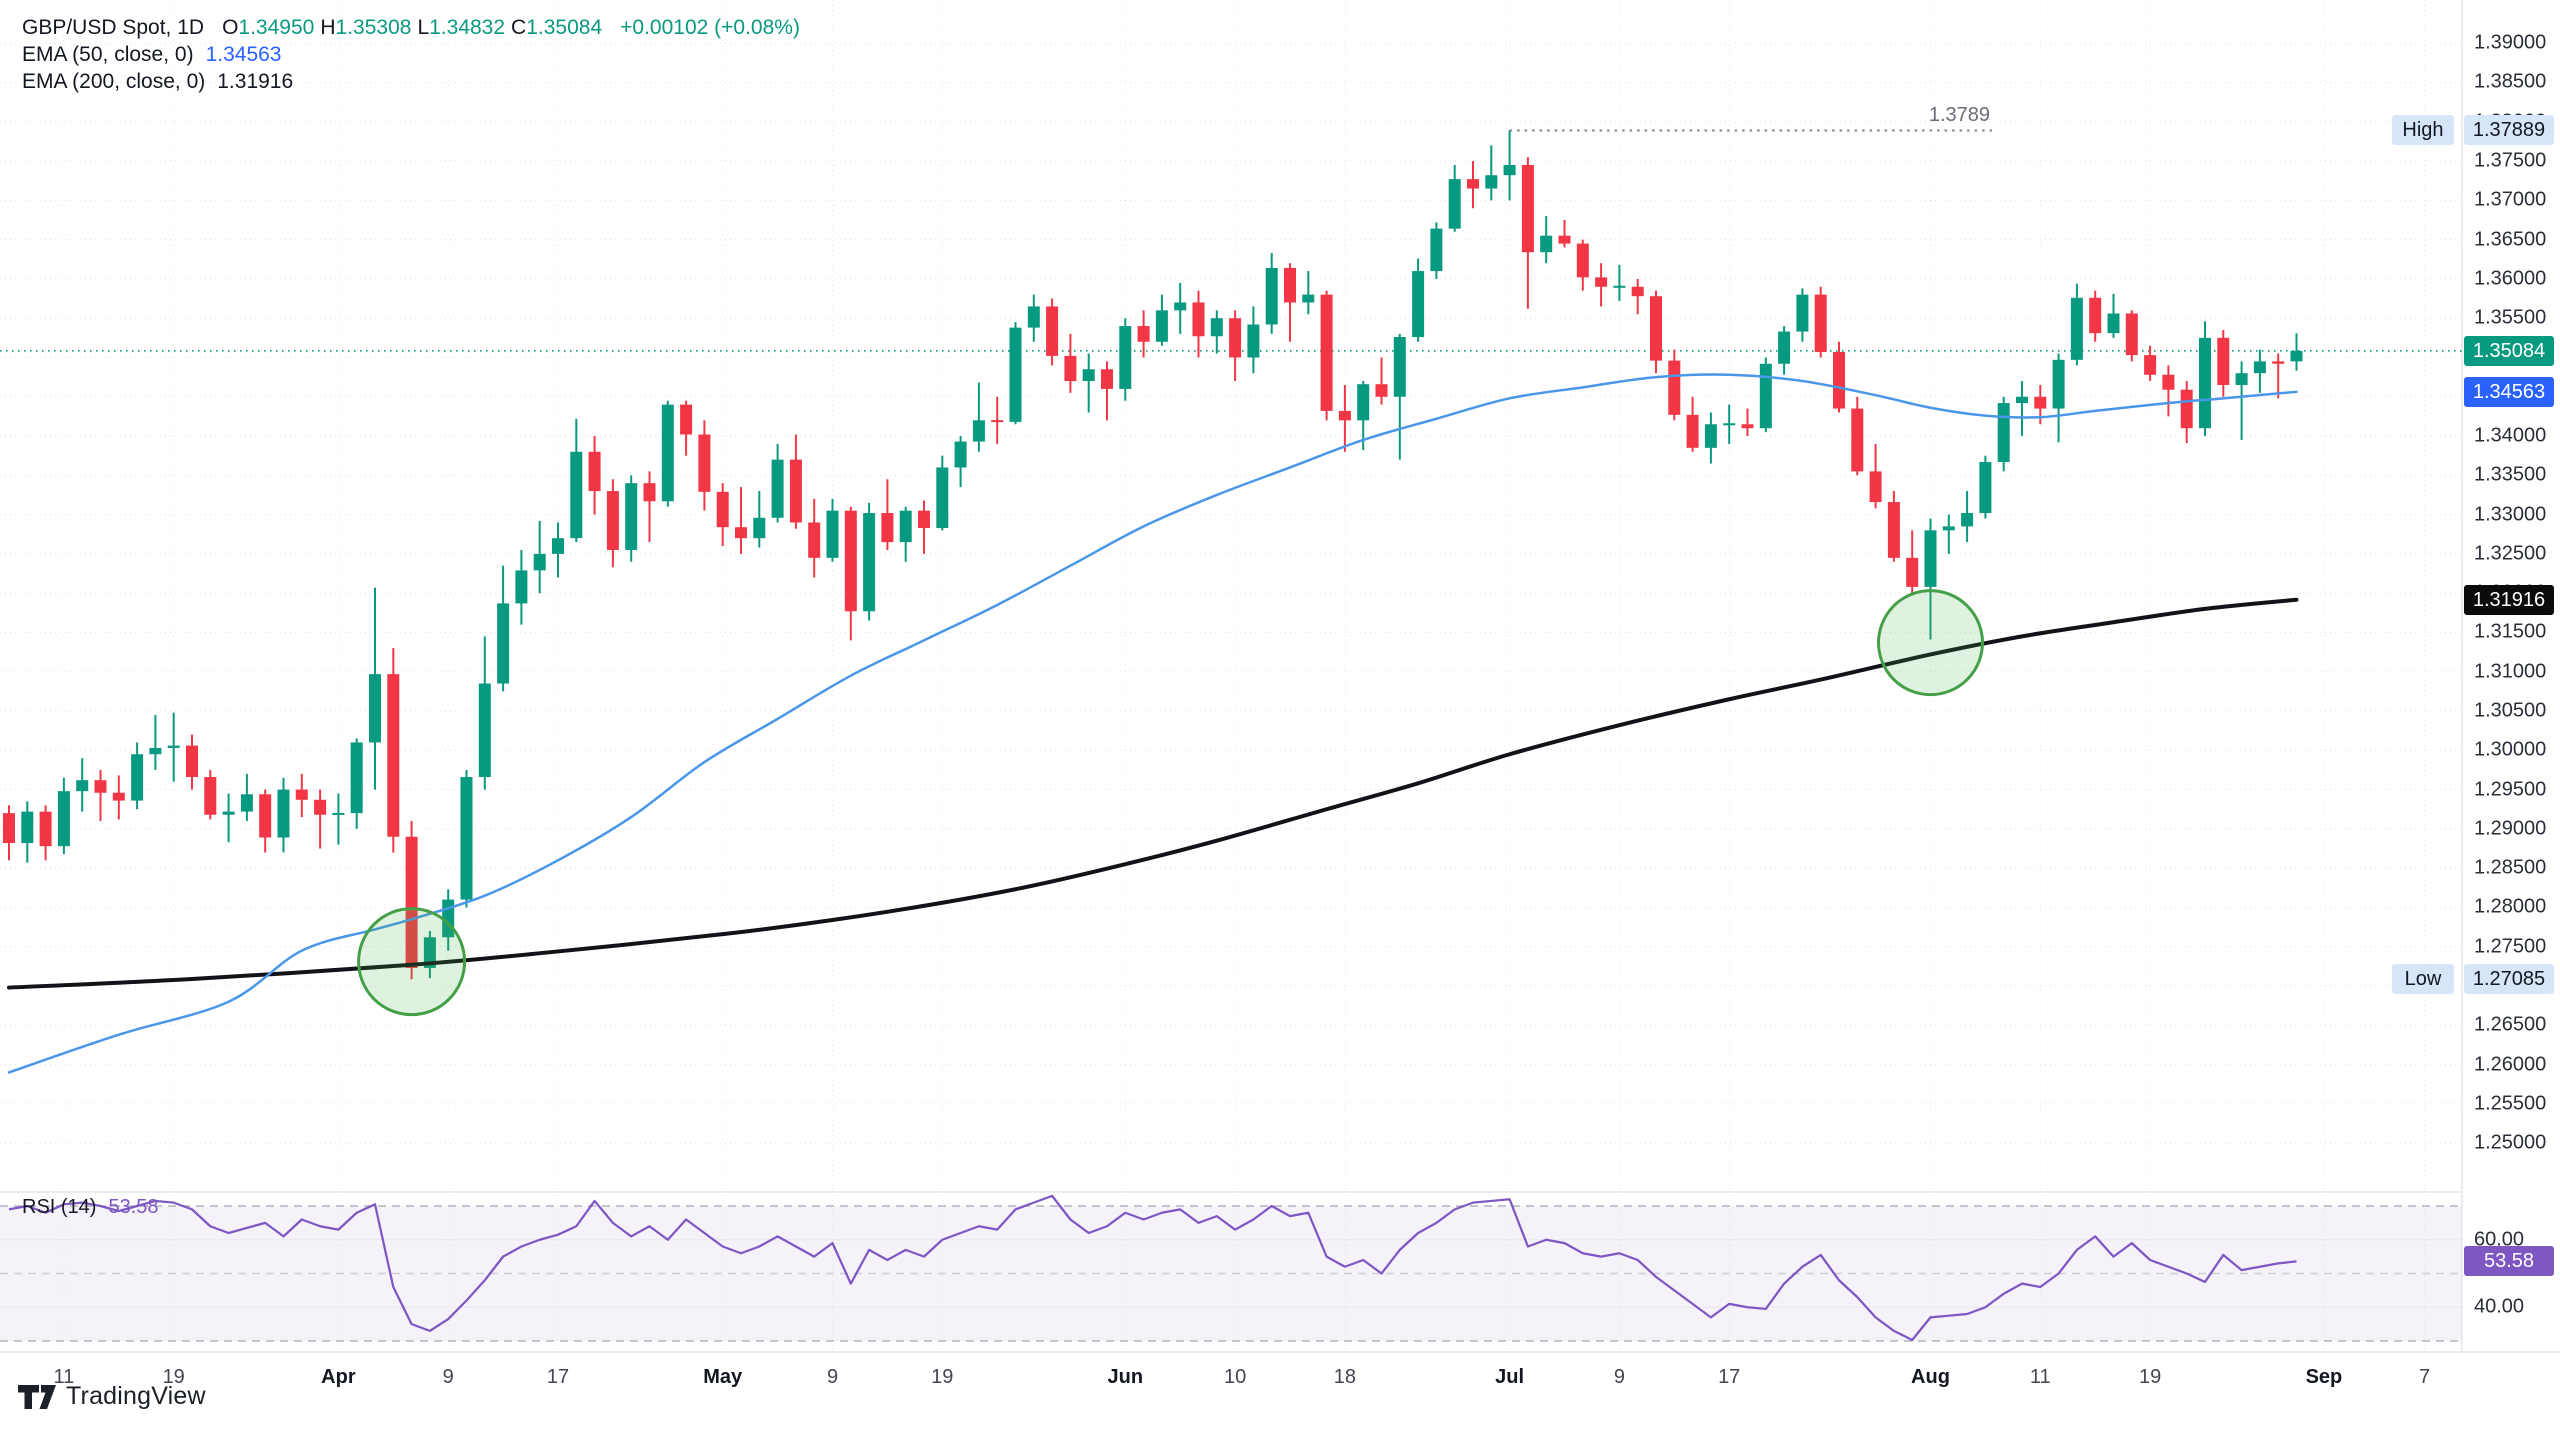  Describe the element at coordinates (2510, 81) in the screenshot. I see `price-axis-label: 1.38500` at that location.